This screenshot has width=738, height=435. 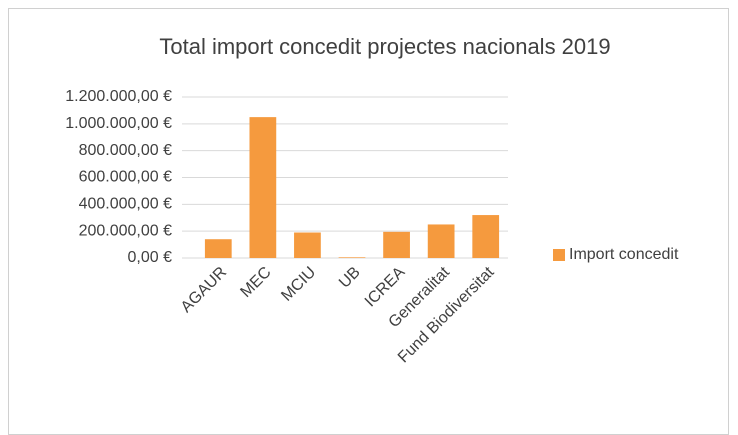 I want to click on y-tick-label: 1.000.000,00 €, so click(x=118, y=123).